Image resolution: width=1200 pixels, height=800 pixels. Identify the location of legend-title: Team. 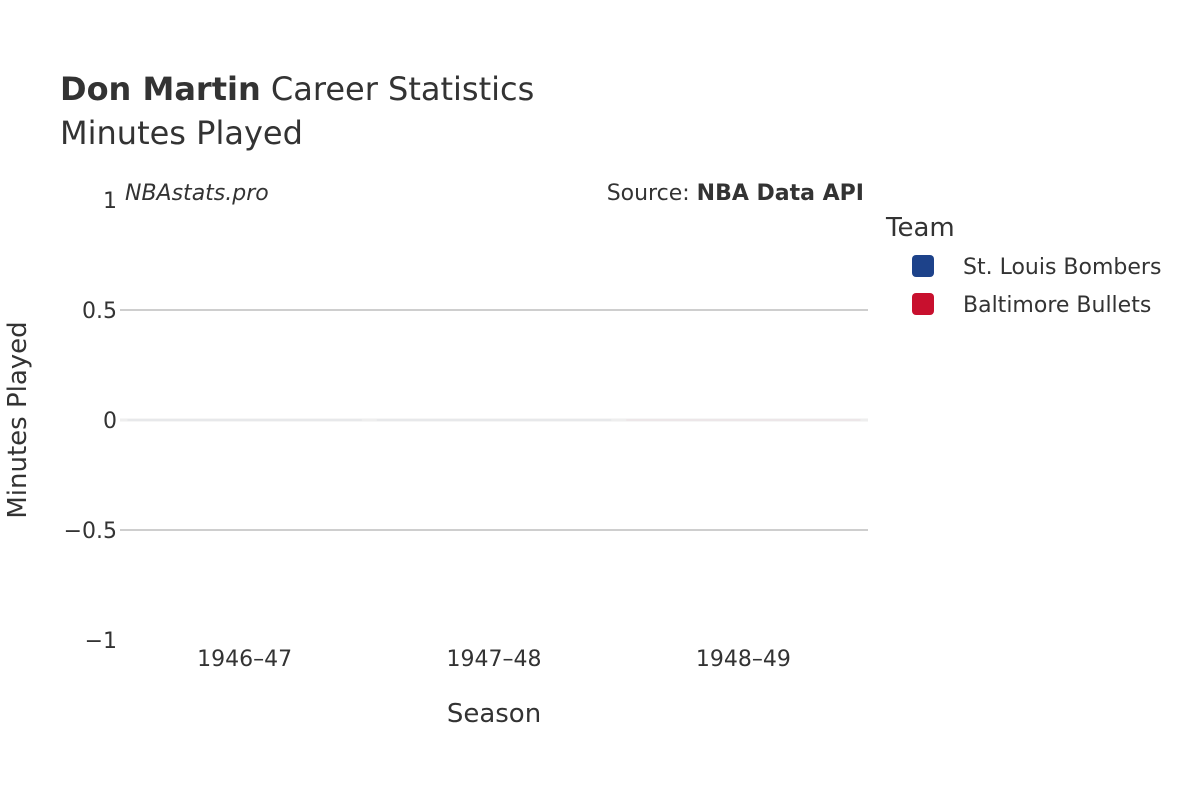
(920, 228).